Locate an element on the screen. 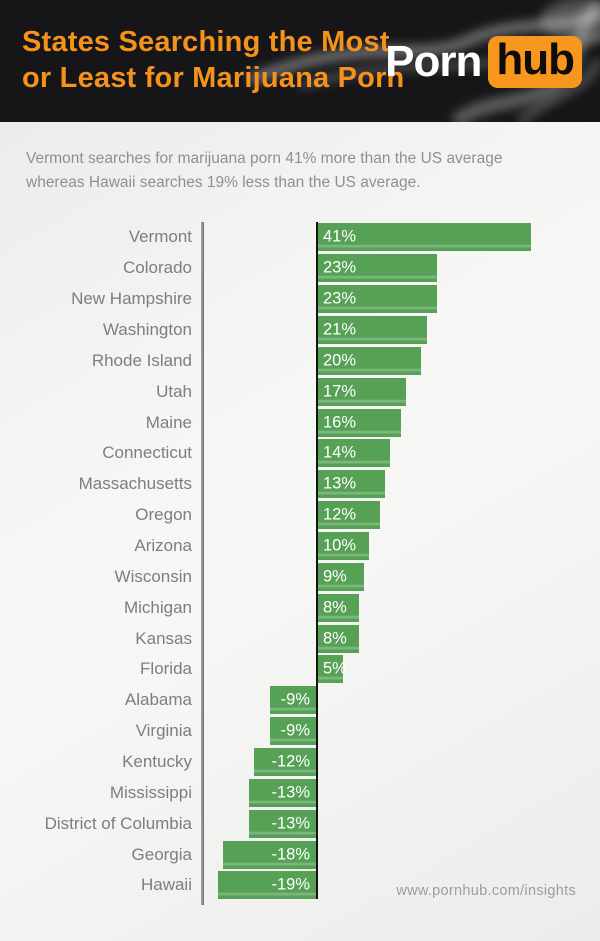 This screenshot has height=941, width=600. state-label: Connecticut is located at coordinates (147, 453).